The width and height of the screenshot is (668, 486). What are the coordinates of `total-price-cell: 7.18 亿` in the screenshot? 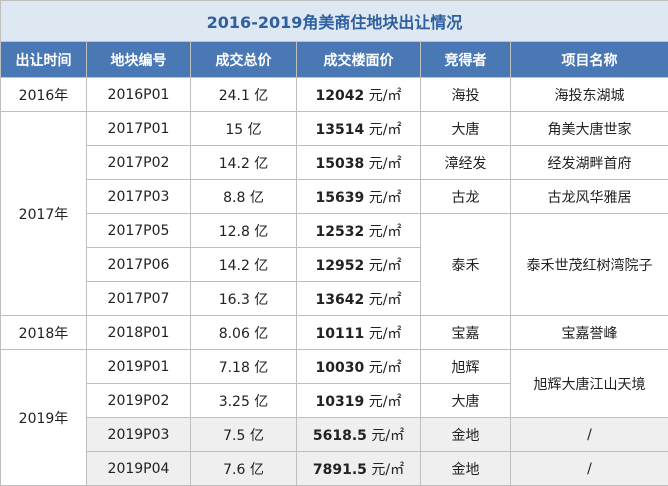 It's located at (244, 367).